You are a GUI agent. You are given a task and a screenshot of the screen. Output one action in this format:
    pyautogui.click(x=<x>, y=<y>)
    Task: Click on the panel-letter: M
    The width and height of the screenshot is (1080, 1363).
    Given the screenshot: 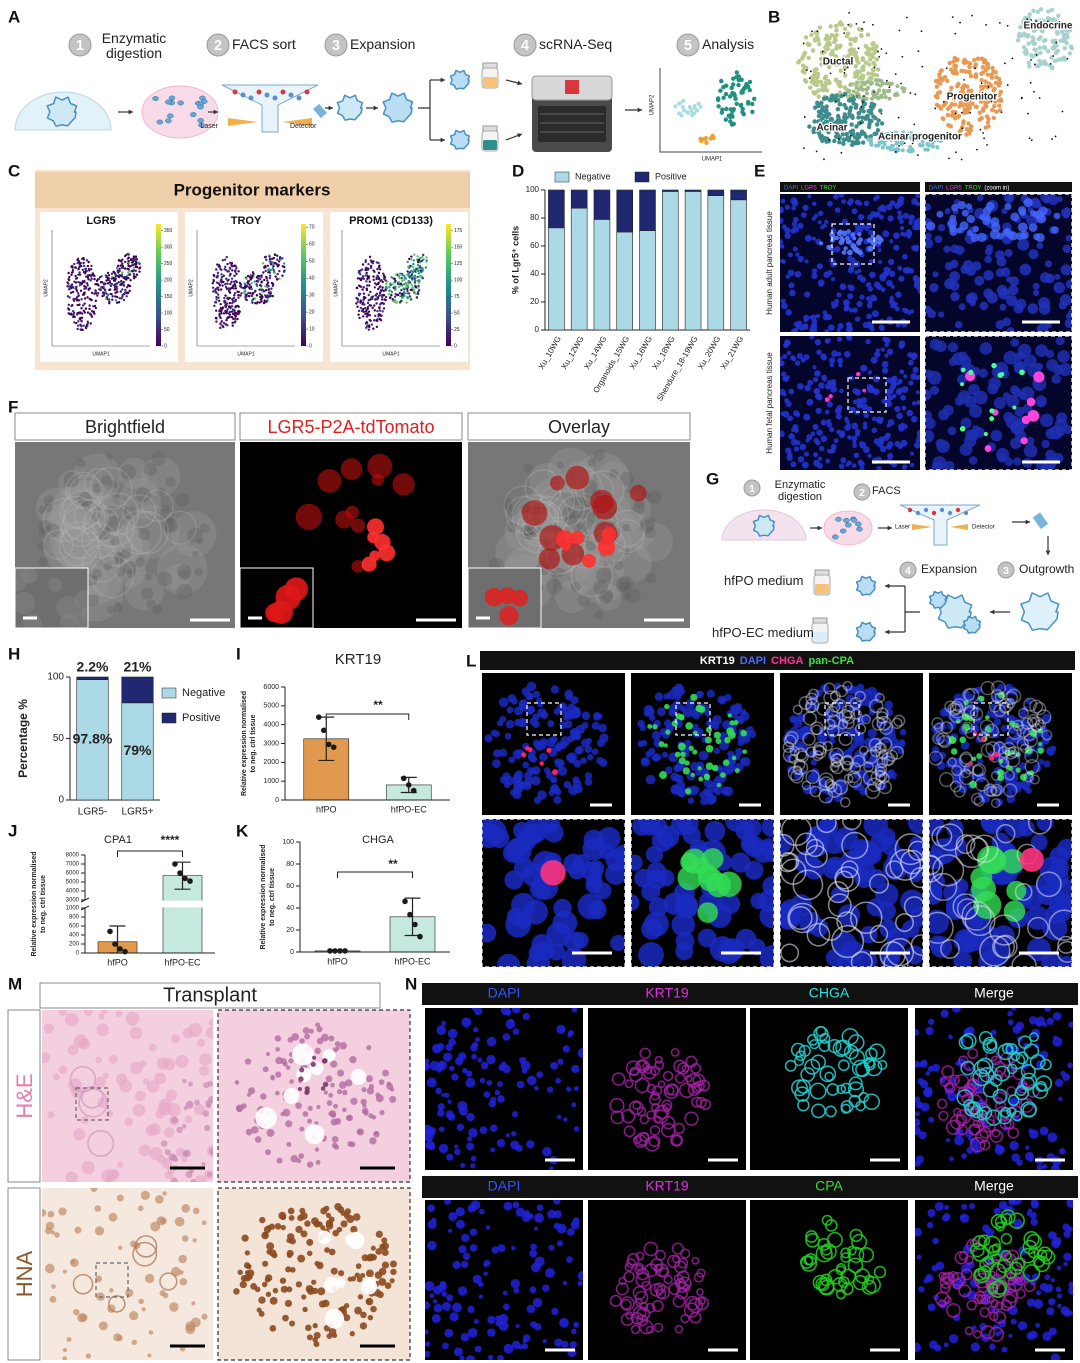 What is the action you would take?
    pyautogui.click(x=15, y=983)
    